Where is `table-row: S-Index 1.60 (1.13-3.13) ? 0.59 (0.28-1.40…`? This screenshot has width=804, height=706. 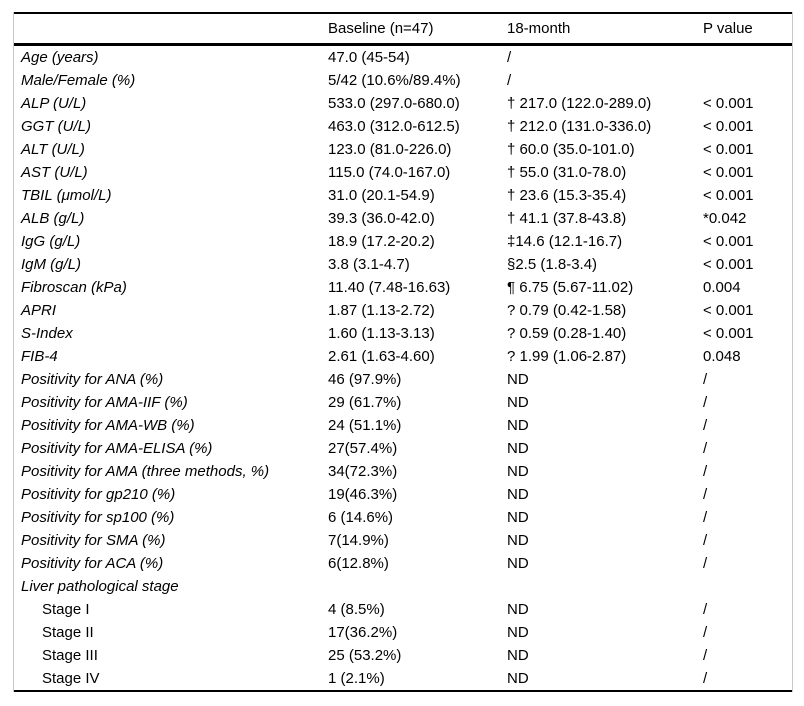 table-row: S-Index 1.60 (1.13-3.13) ? 0.59 (0.28-1.40… is located at coordinates (403, 333).